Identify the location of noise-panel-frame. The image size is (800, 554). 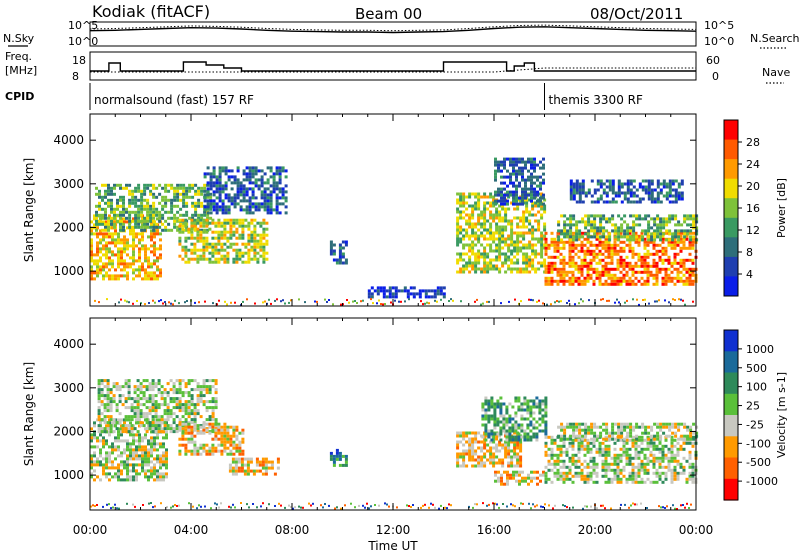
(393, 34).